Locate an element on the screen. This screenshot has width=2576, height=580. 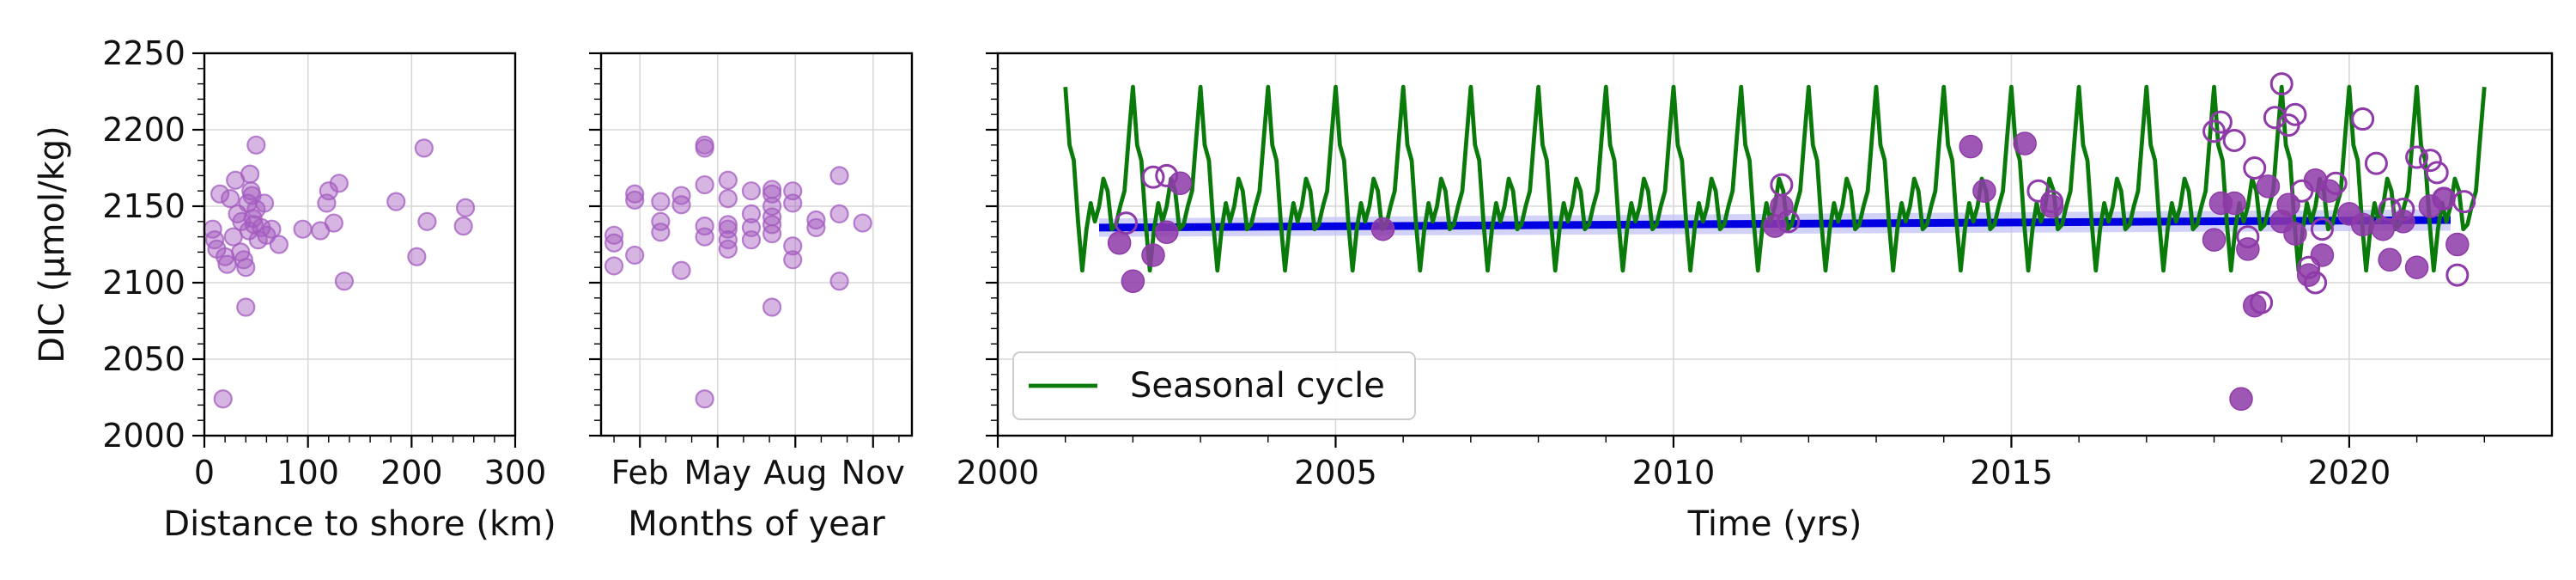
legend: Seasonal cycle is located at coordinates (1214, 385).